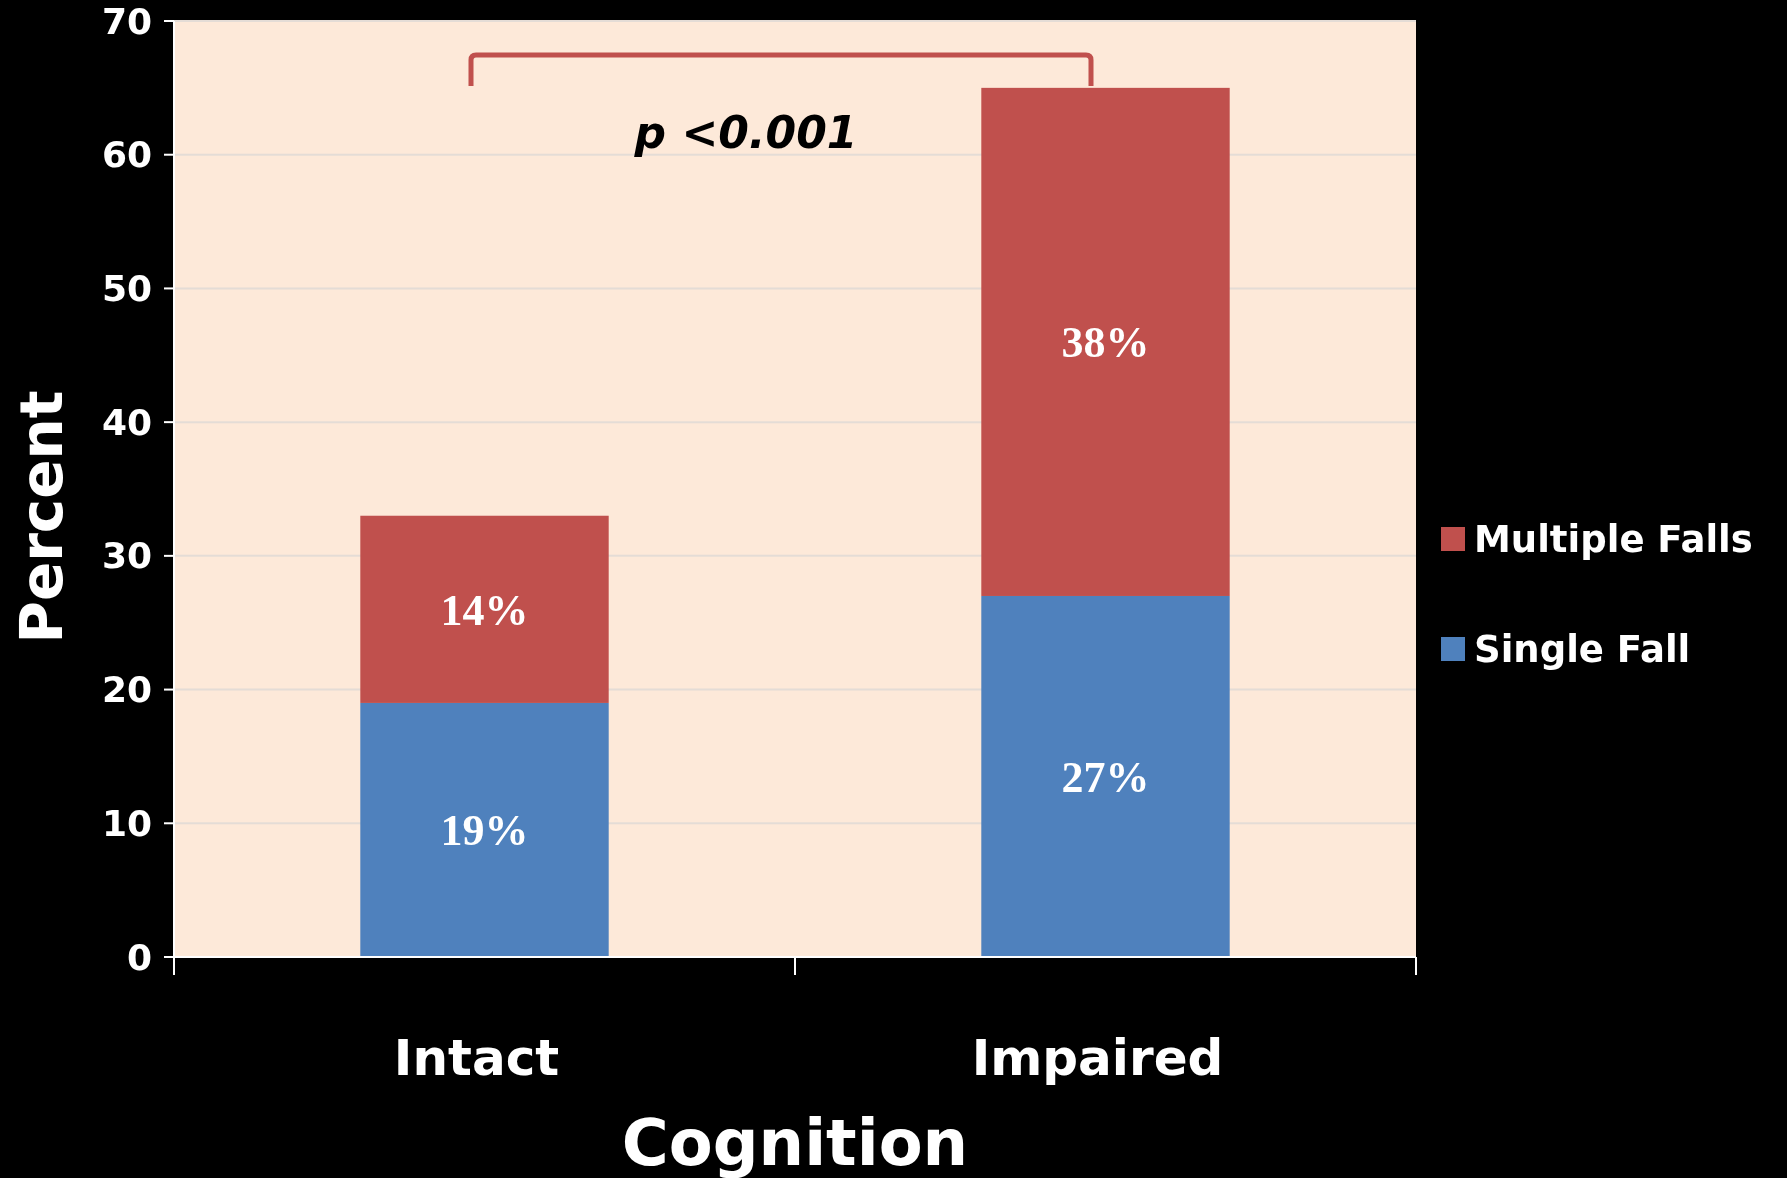 This screenshot has width=1787, height=1178. Describe the element at coordinates (476, 1058) in the screenshot. I see `x-tick-label: Intact` at that location.